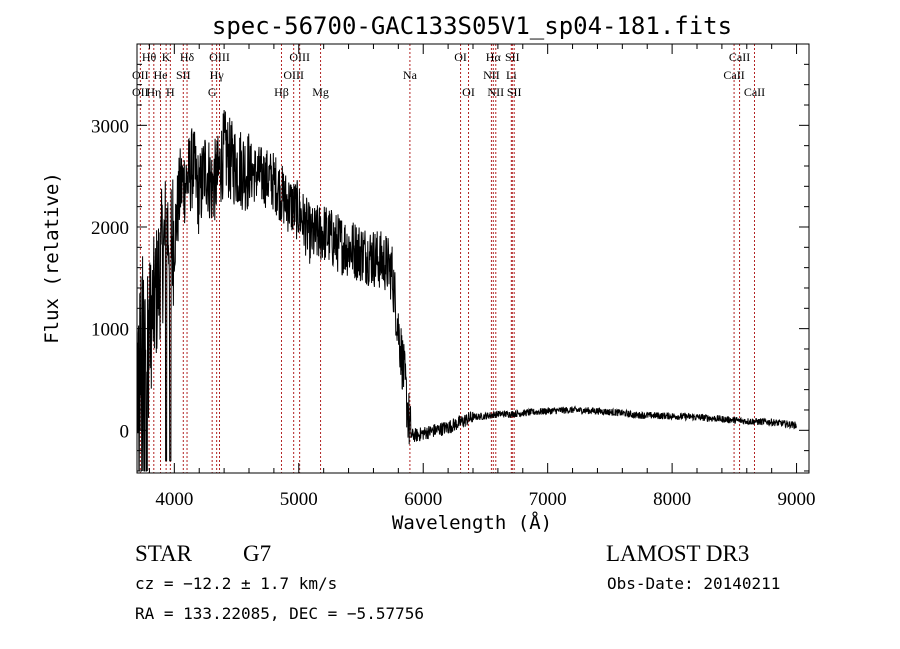 The image size is (900, 649). What do you see at coordinates (423, 499) in the screenshot?
I see `x-tick-label: 6000` at bounding box center [423, 499].